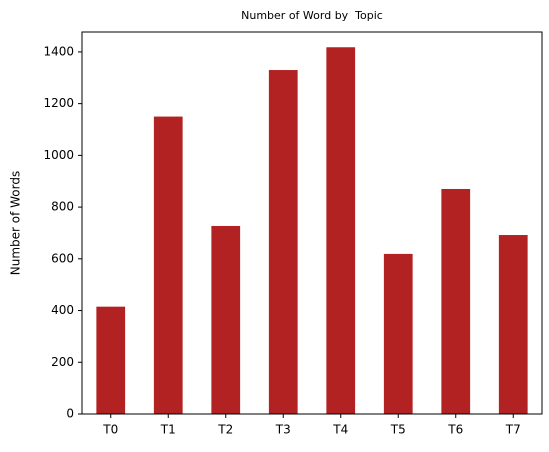 The image size is (549, 452). Describe the element at coordinates (168, 430) in the screenshot. I see `x-tick-label: T1` at that location.